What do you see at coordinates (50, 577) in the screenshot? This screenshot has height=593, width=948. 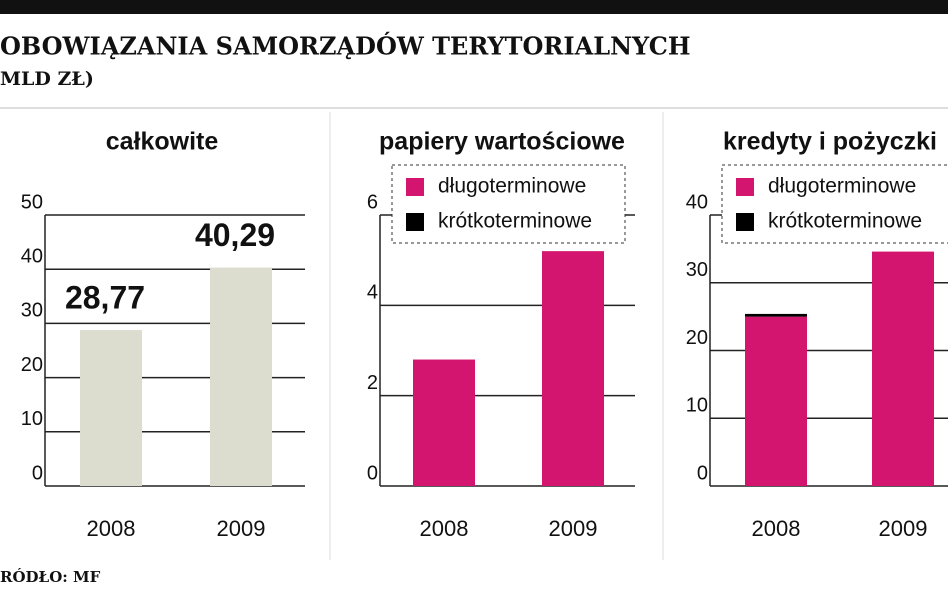 I see `source: RÓDŁO: MF` at bounding box center [50, 577].